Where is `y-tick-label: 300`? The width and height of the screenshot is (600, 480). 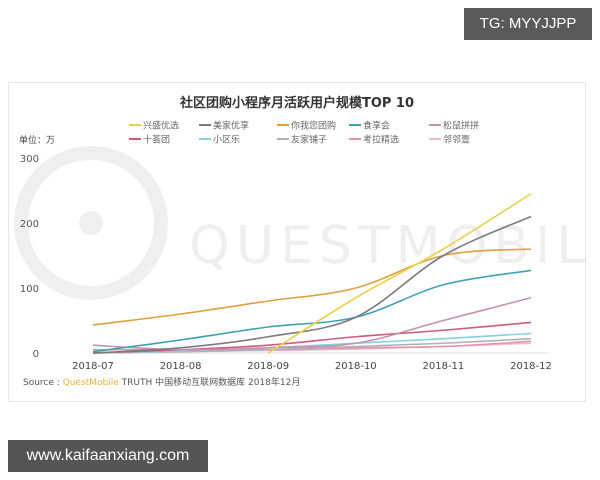 y-tick-label: 300 is located at coordinates (29, 159).